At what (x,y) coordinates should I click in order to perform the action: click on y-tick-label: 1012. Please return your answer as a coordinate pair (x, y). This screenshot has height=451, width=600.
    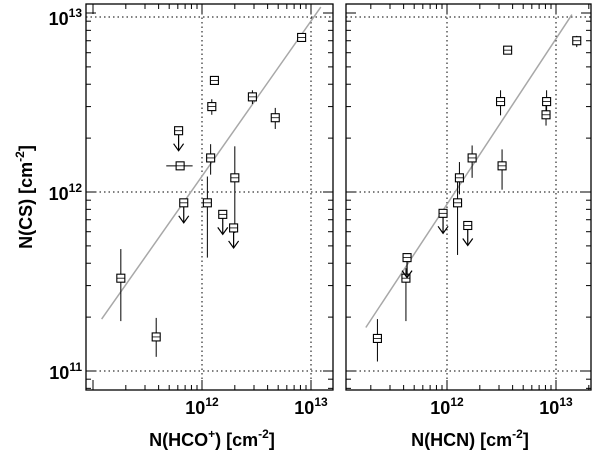
    Looking at the image, I should click on (66, 192).